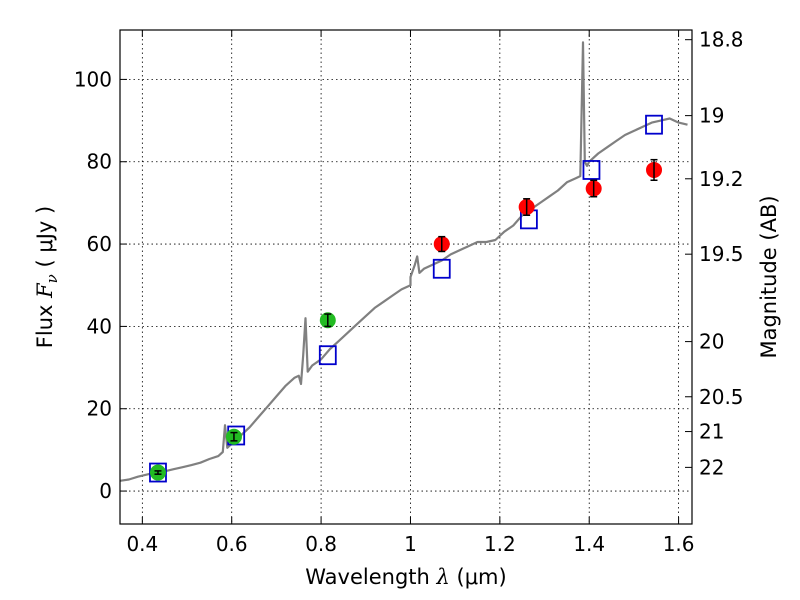 This screenshot has height=600, width=800. What do you see at coordinates (721, 179) in the screenshot?
I see `y2-tick-label: 19.2` at bounding box center [721, 179].